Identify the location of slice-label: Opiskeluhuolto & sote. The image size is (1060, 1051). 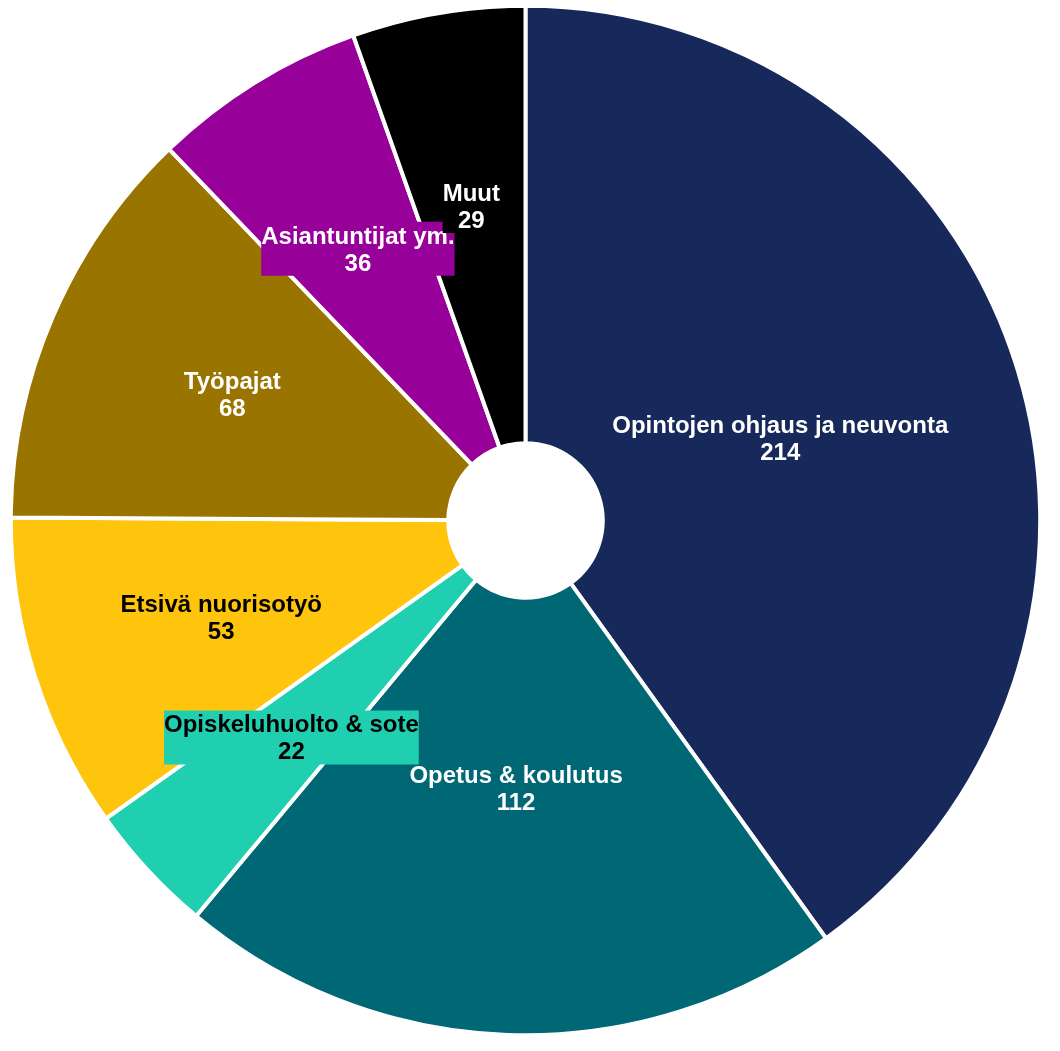
(291, 724).